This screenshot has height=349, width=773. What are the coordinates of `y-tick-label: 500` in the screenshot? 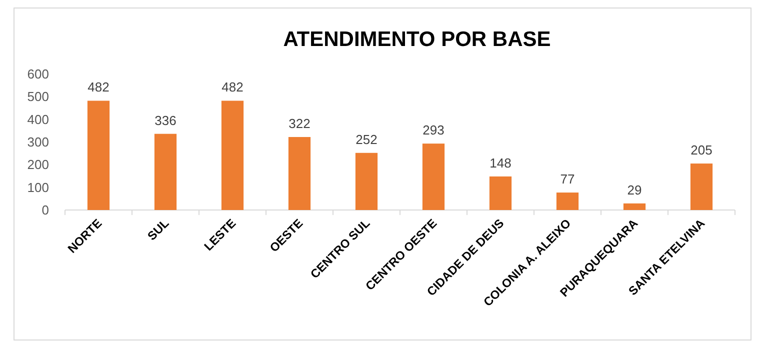 It's located at (38, 96).